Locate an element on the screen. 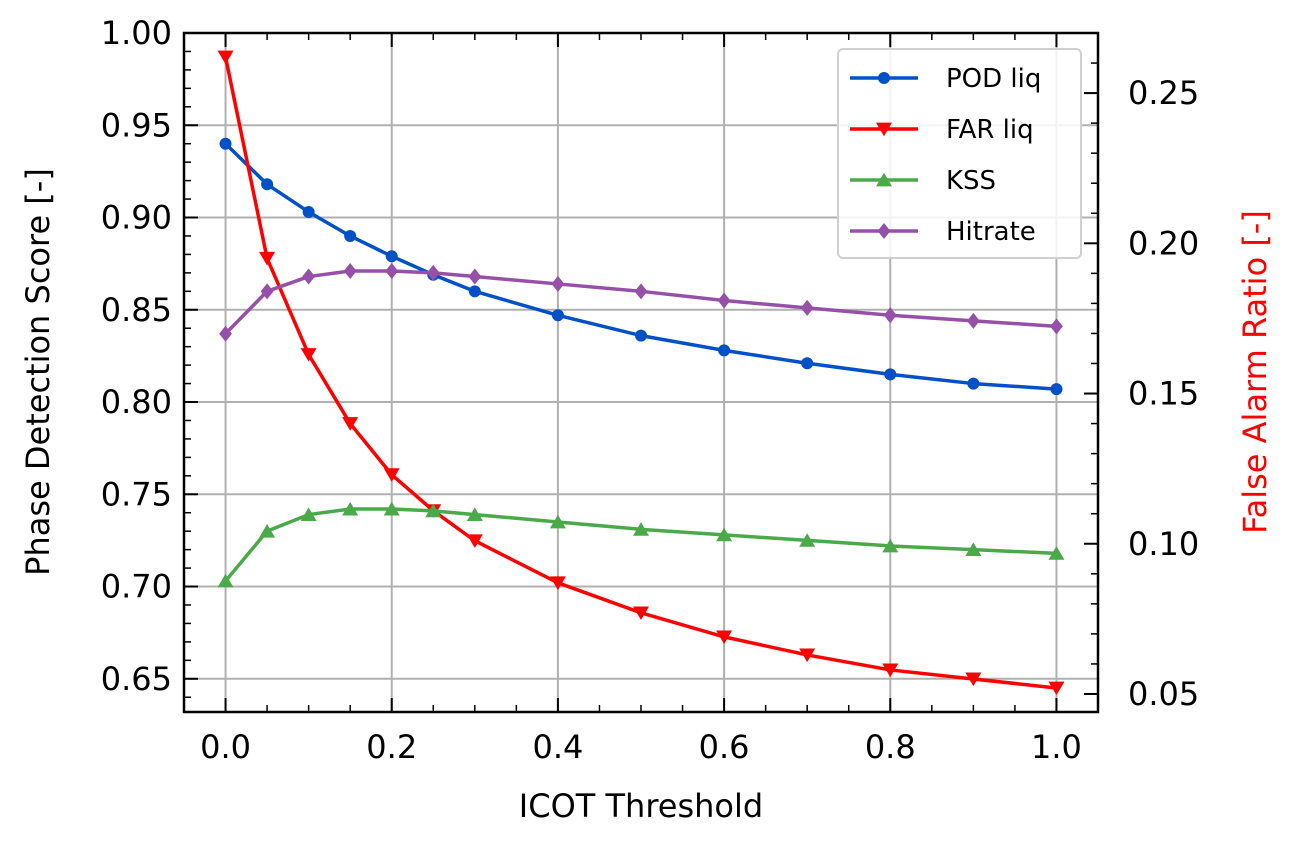 Image resolution: width=1293 pixels, height=841 pixels. legend-box is located at coordinates (959, 153).